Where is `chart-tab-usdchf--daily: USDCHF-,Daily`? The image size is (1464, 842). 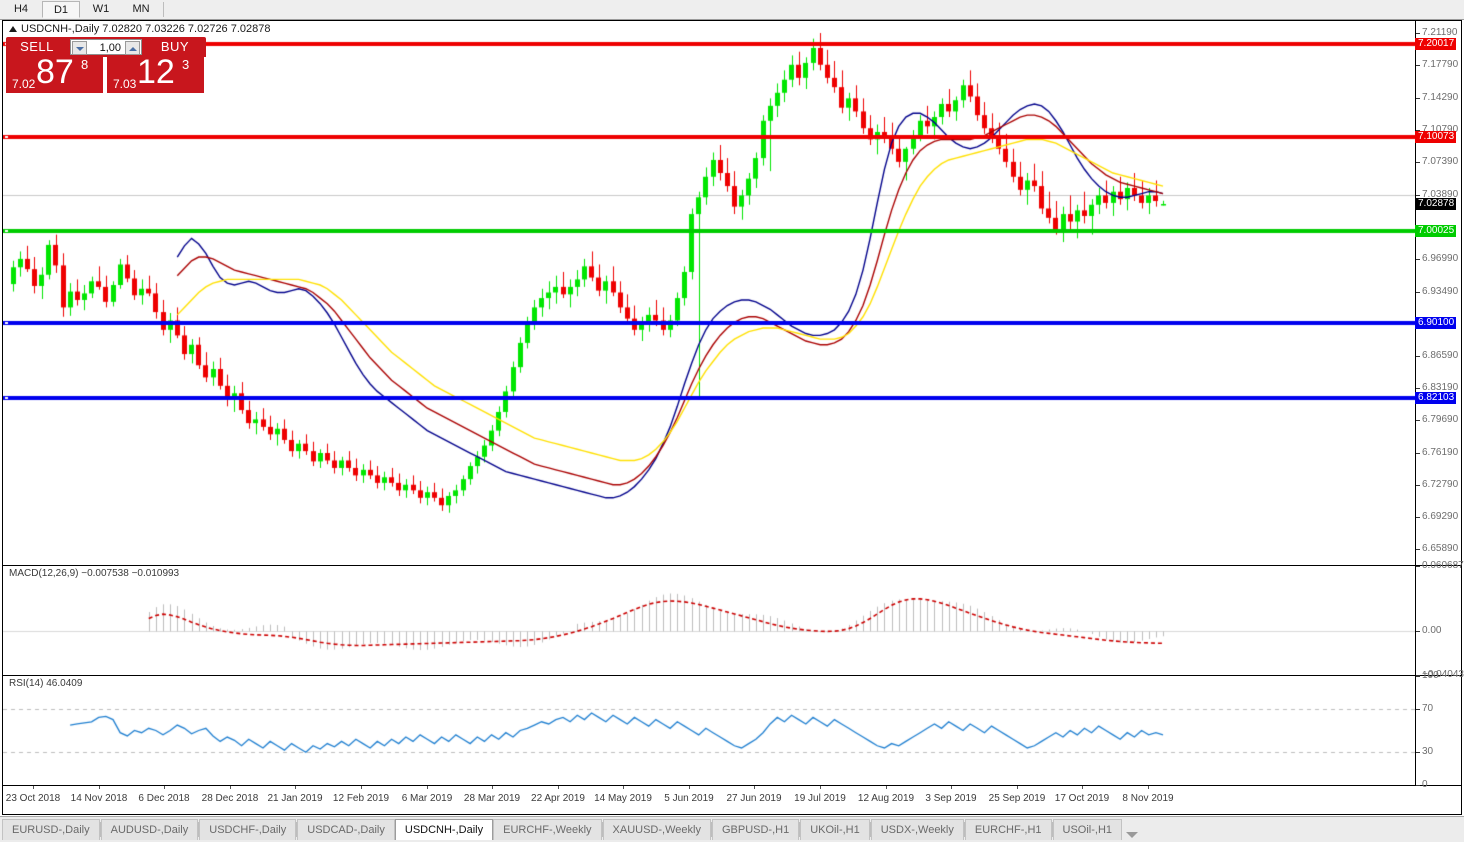
chart-tab-usdchf--daily: USDCHF-,Daily is located at coordinates (248, 829).